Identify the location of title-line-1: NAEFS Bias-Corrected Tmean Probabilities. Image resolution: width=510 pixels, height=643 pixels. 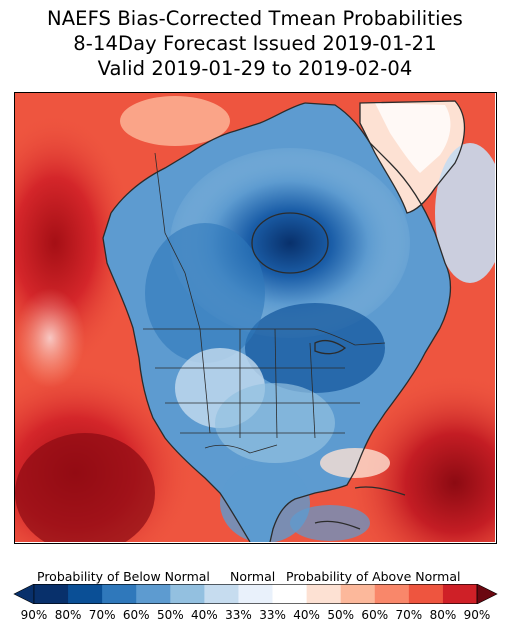
(255, 18).